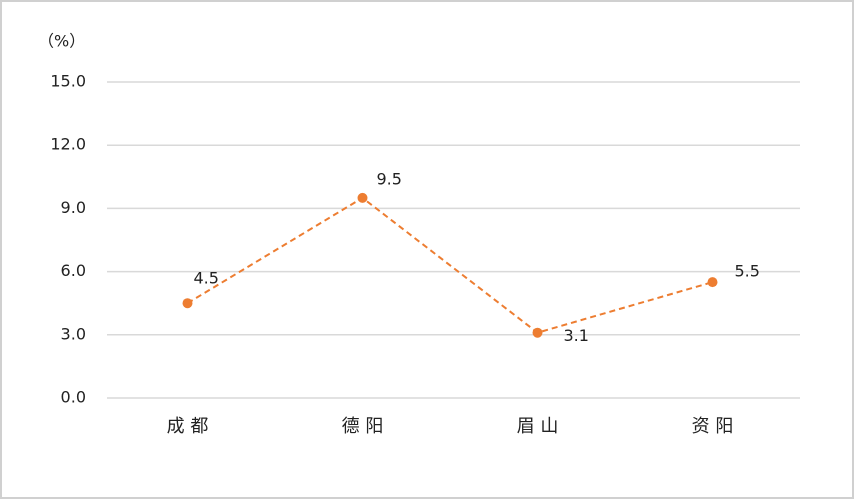  Describe the element at coordinates (363, 426) in the screenshot. I see `x-tick-label: 德 阳` at that location.